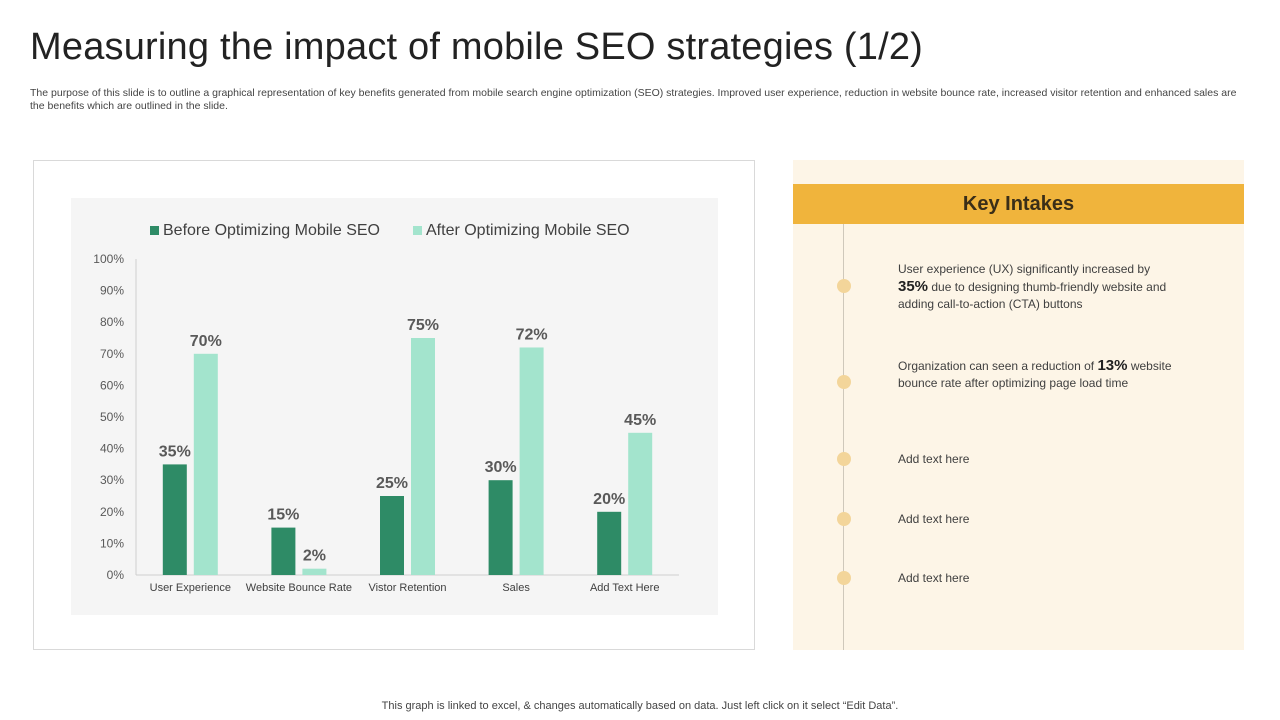 Image resolution: width=1280 pixels, height=720 pixels. I want to click on x-tick-label: Vistor Retention, so click(407, 588).